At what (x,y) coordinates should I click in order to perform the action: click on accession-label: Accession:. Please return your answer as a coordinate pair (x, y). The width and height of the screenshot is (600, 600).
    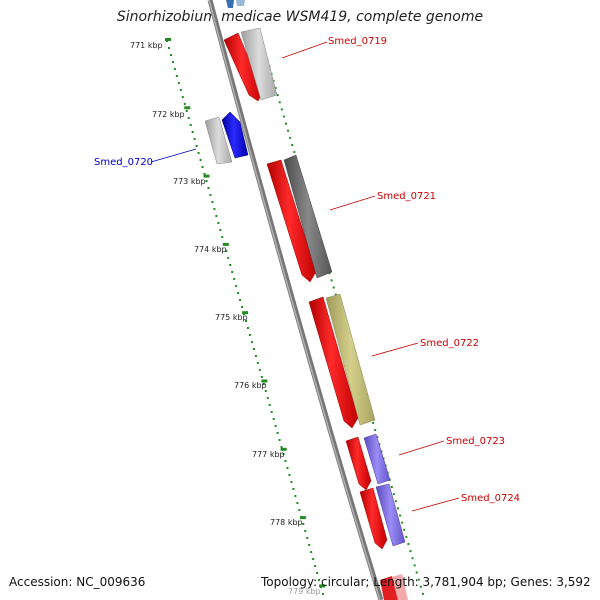
    Looking at the image, I should click on (41, 582).